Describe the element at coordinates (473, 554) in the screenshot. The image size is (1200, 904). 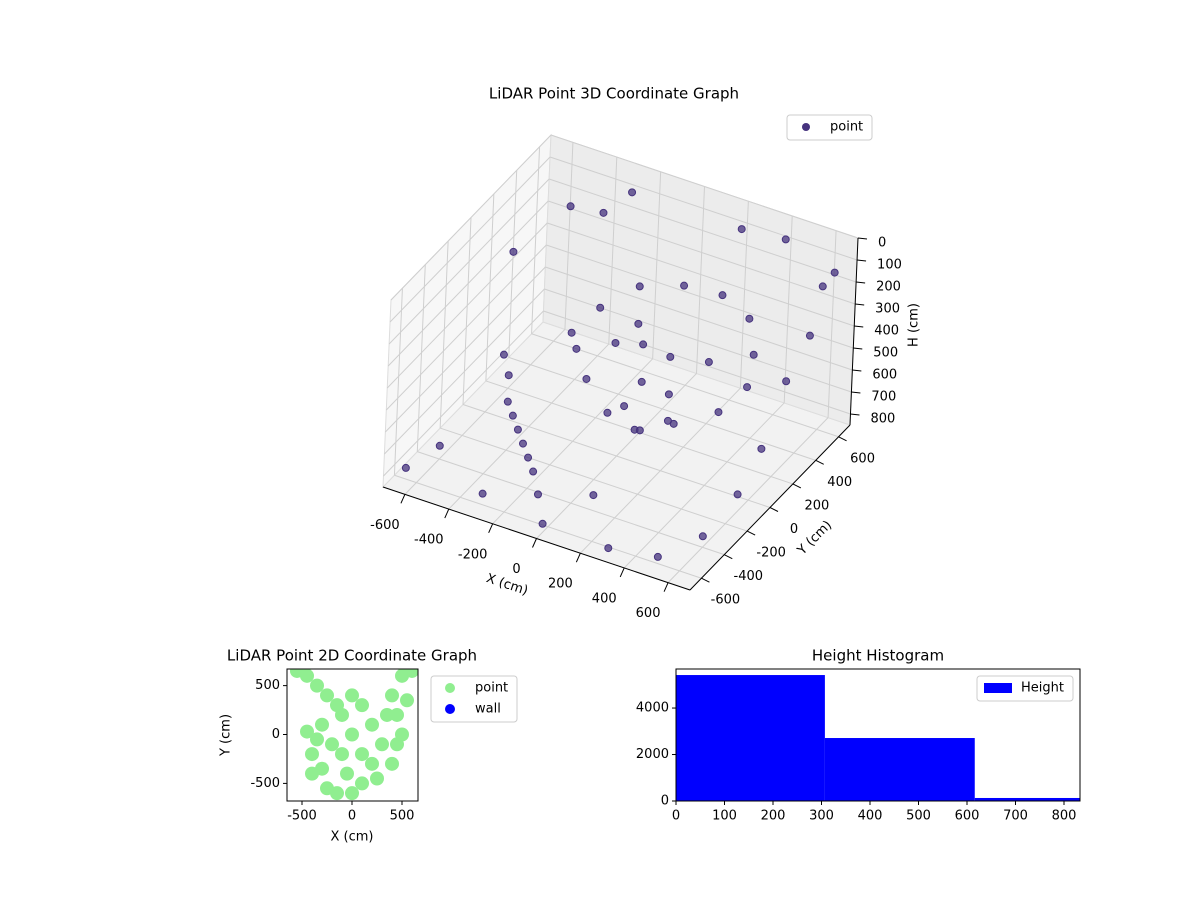
I see `x-tick-label: -200` at that location.